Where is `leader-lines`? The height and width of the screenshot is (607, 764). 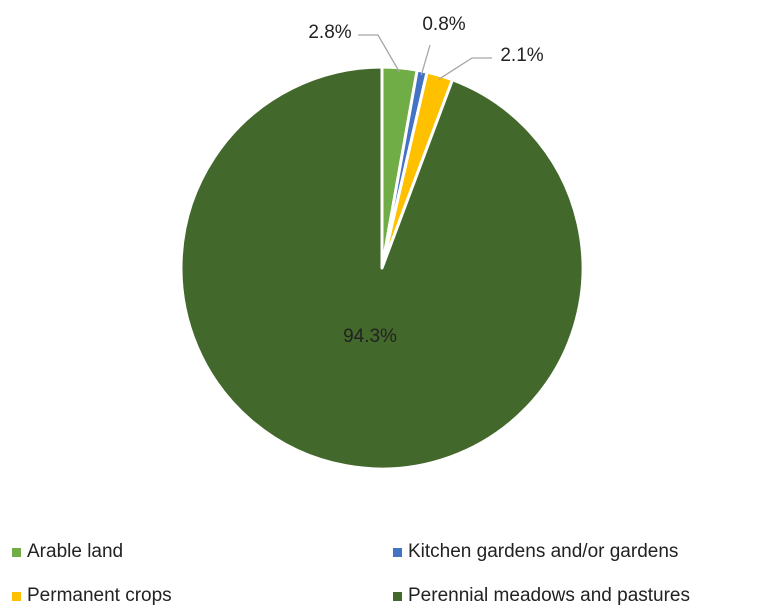 leader-lines is located at coordinates (425, 57).